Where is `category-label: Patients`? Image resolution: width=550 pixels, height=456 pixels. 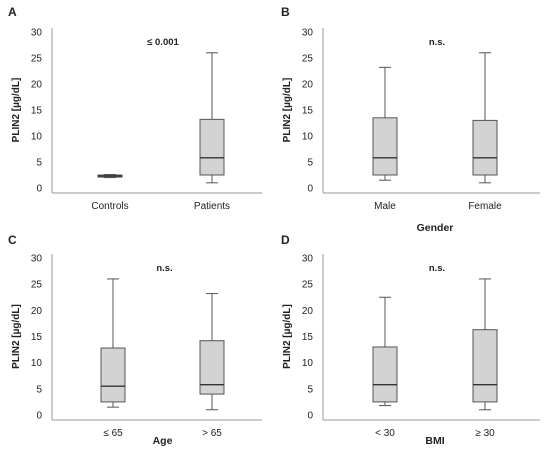
category-label: Patients is located at coordinates (212, 206).